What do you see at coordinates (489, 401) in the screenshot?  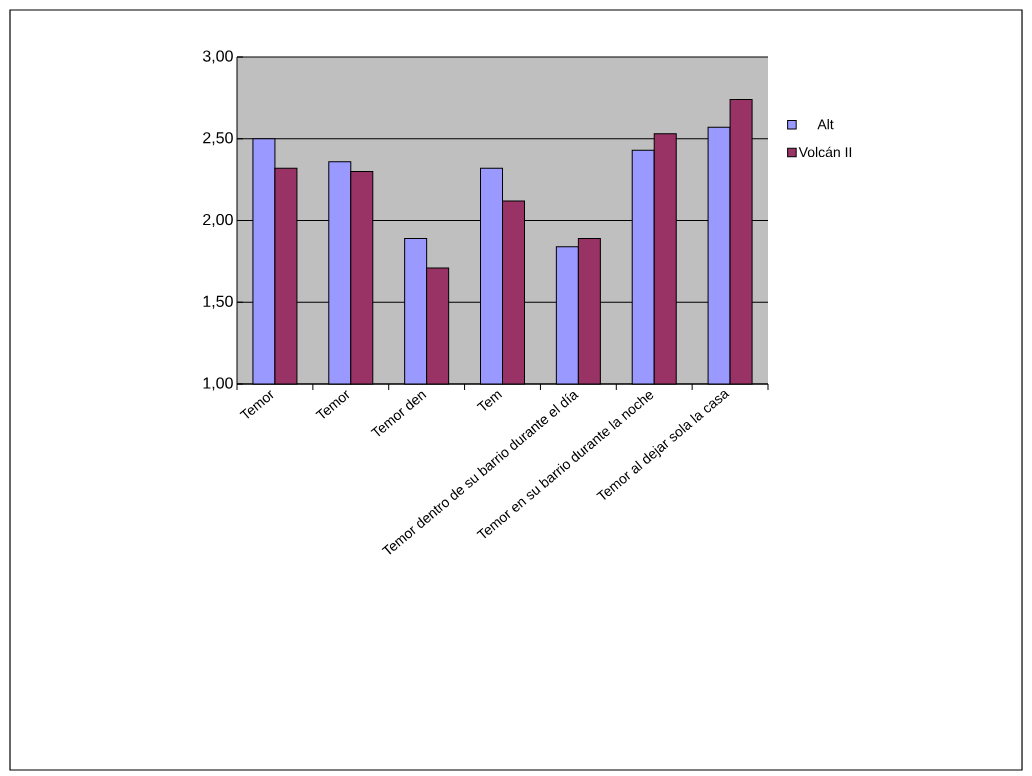 I see `x-tick-label: Tem` at bounding box center [489, 401].